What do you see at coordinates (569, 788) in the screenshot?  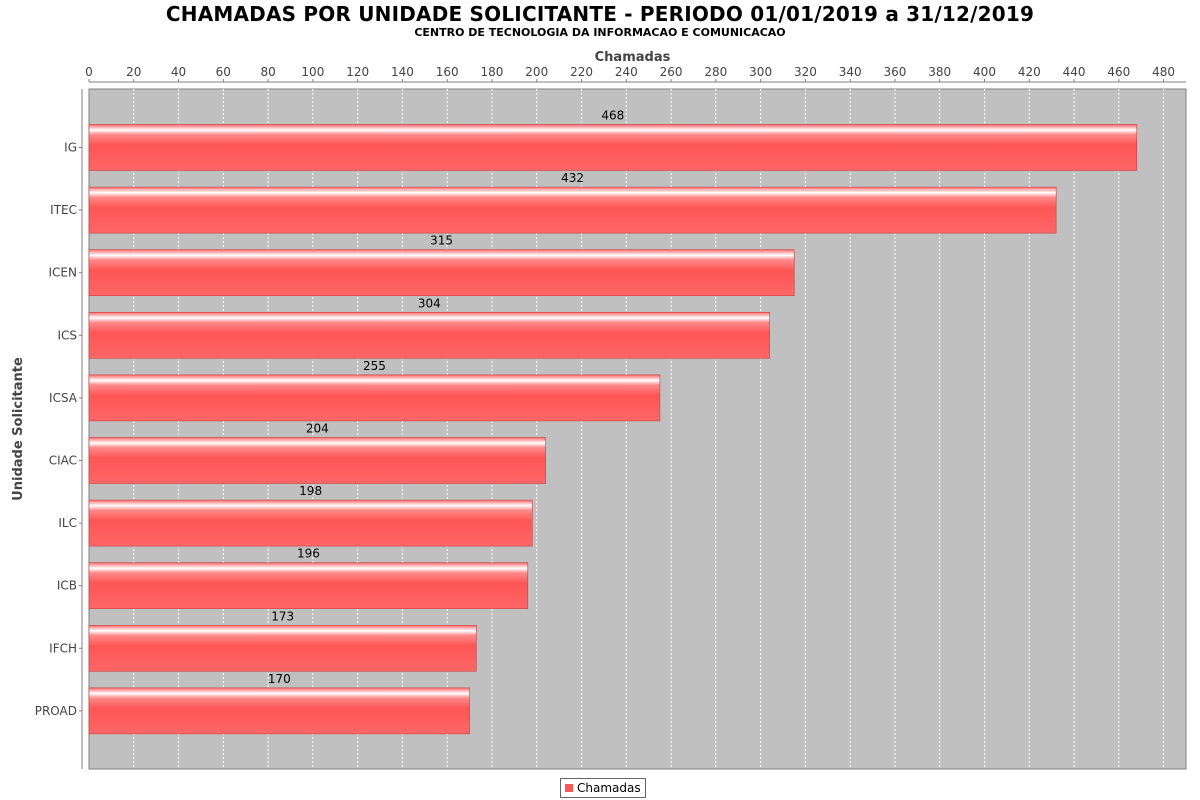 I see `legend-swatch` at bounding box center [569, 788].